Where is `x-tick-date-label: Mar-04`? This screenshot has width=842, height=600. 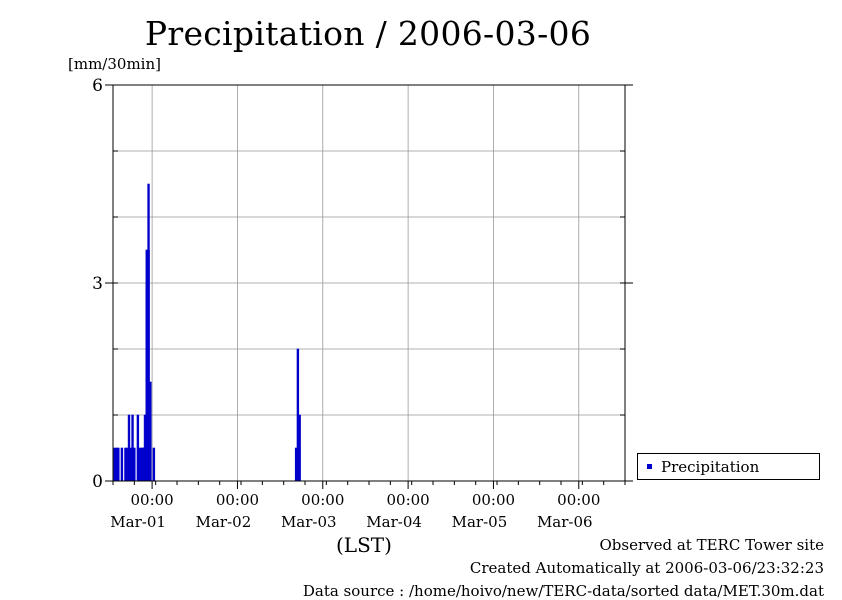 x-tick-date-label: Mar-04 is located at coordinates (394, 522).